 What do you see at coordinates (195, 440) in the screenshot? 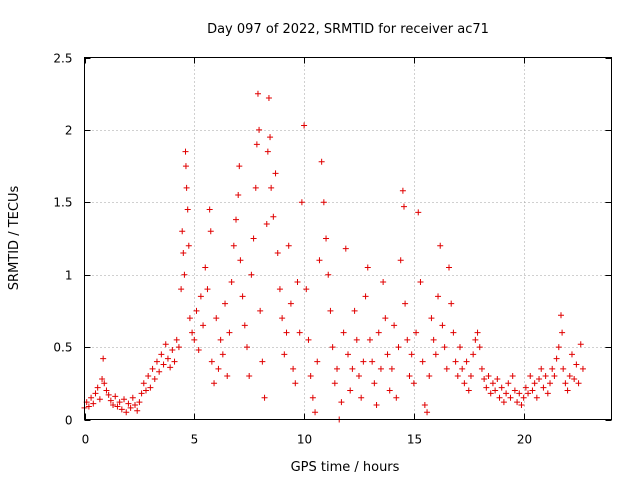
I see `x-tick-label: 5` at bounding box center [195, 440].